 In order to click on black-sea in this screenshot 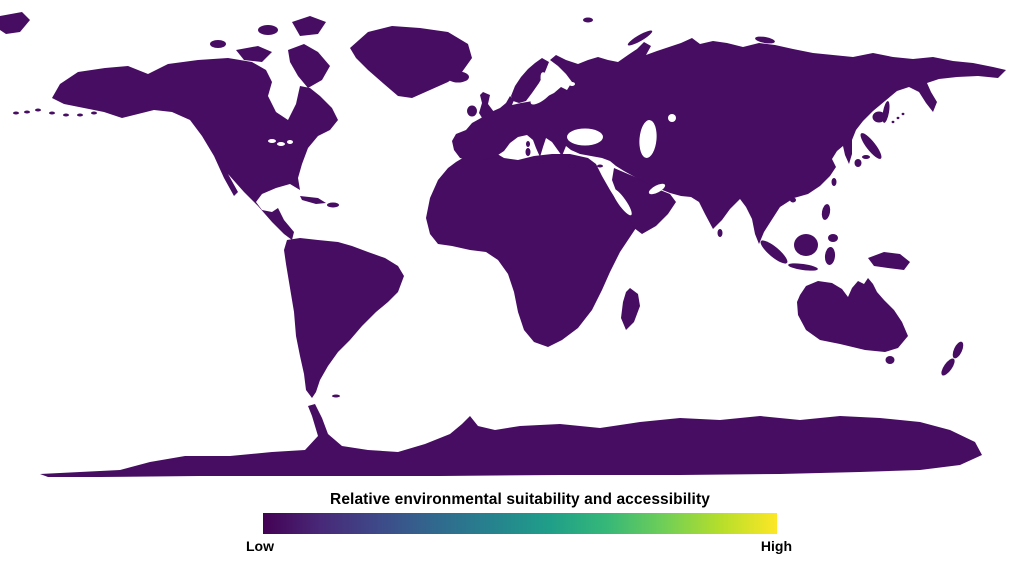, I will do `click(585, 137)`.